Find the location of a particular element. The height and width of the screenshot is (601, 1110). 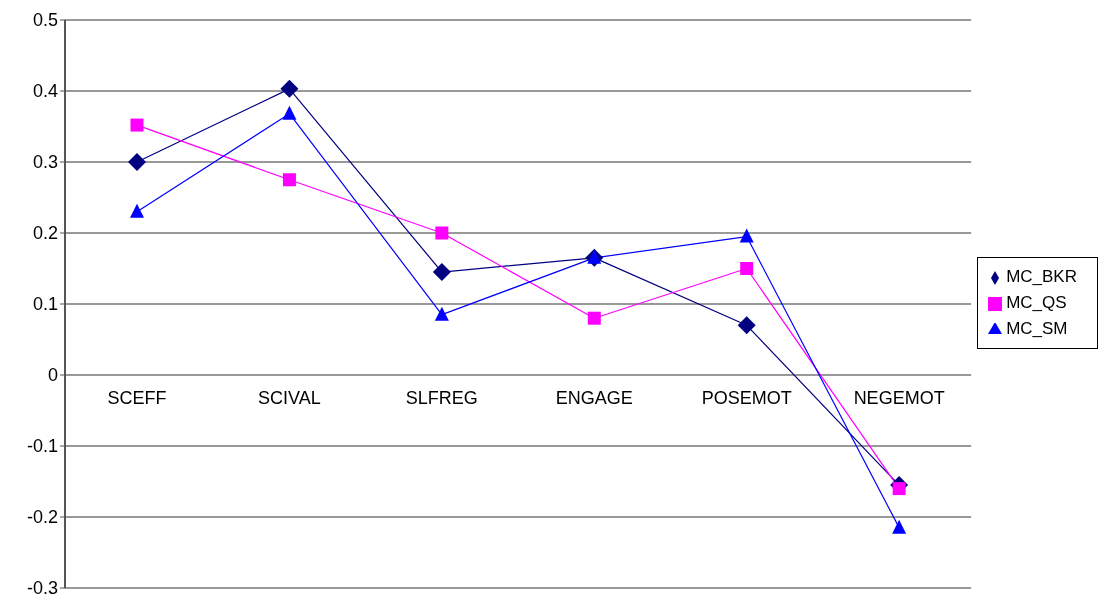

legend-label: MC_SM is located at coordinates (1037, 328).